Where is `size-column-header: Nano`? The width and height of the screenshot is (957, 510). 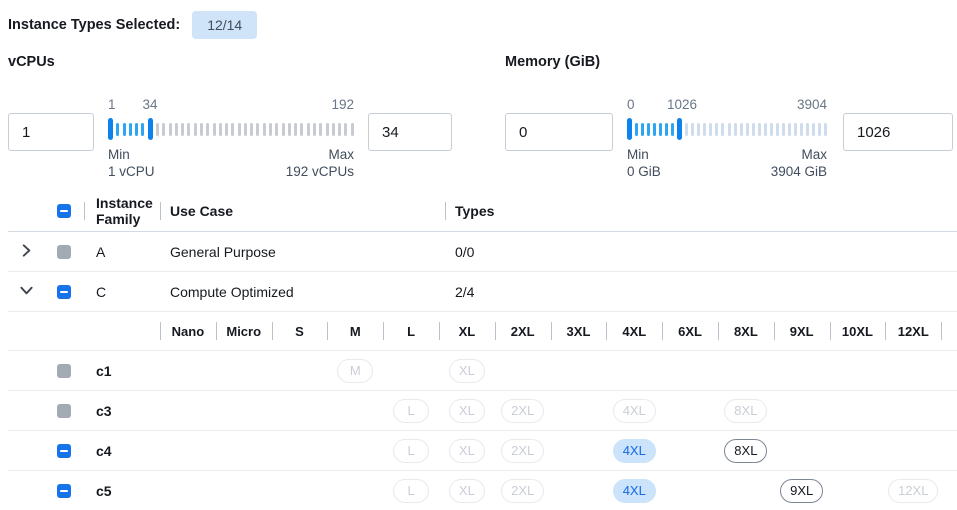
size-column-header: Nano is located at coordinates (188, 331).